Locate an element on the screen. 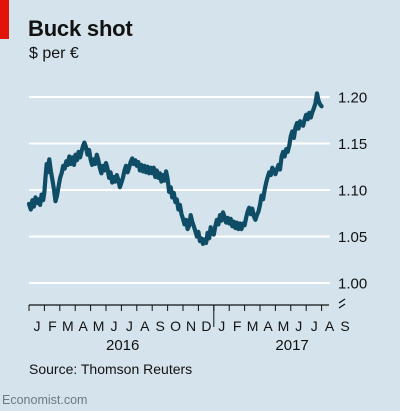 The image size is (400, 411). site-credit: Economist.com is located at coordinates (45, 400).